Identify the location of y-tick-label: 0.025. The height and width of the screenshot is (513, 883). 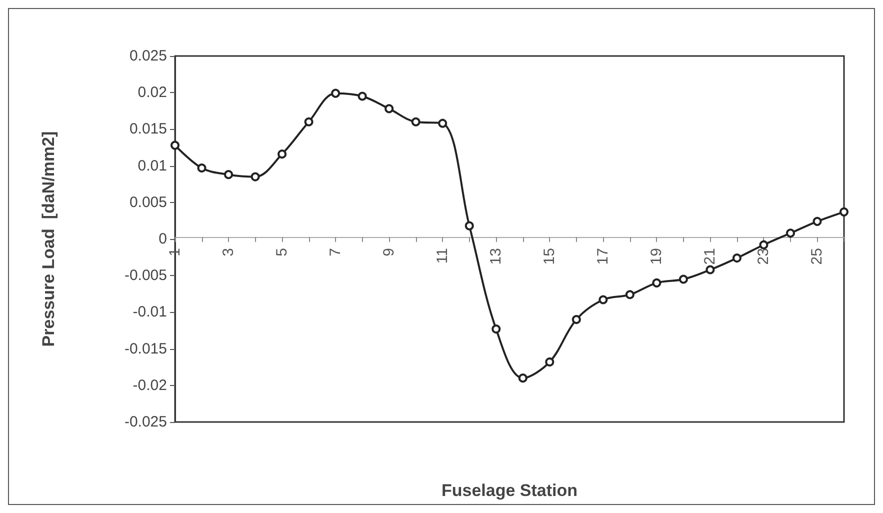
(148, 56).